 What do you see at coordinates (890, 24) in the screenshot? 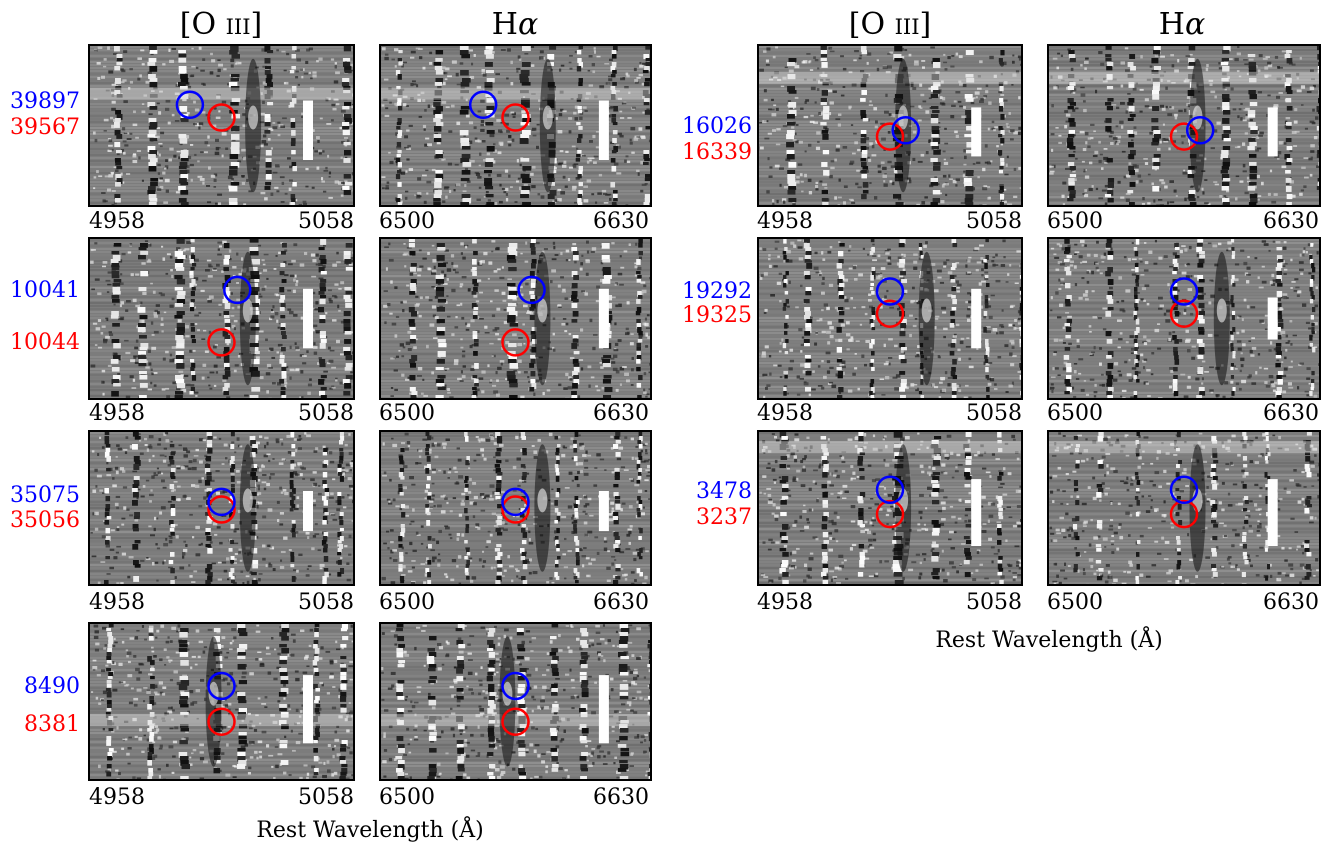
I see `column-header-oiii-right: [O iii]` at bounding box center [890, 24].